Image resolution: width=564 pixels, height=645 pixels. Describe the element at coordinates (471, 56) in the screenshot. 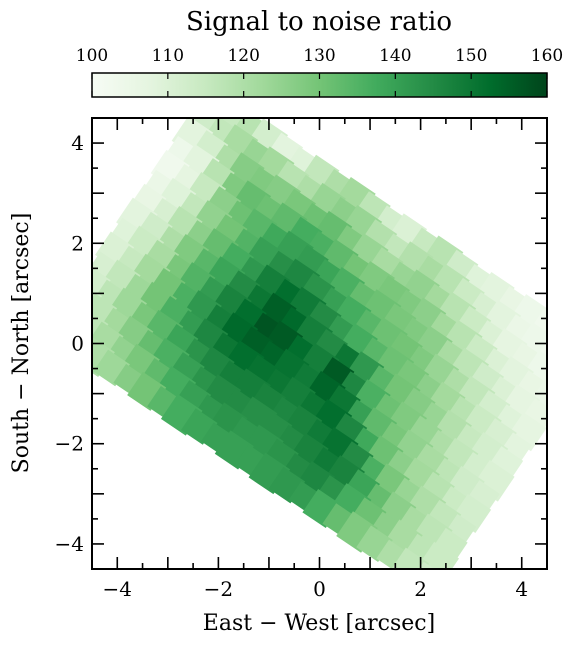

I see `colorbar-tick-label: 150` at that location.